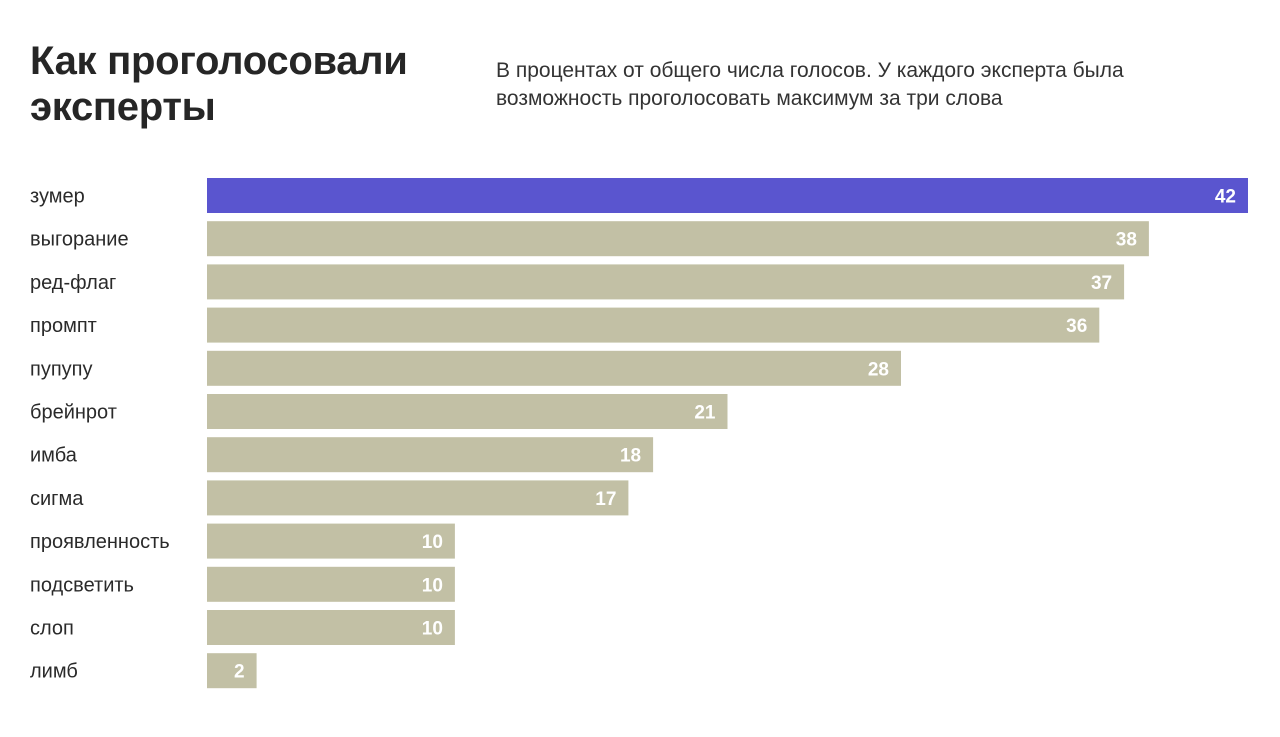 The image size is (1280, 737). I want to click on category-label: зумер, so click(57, 197).